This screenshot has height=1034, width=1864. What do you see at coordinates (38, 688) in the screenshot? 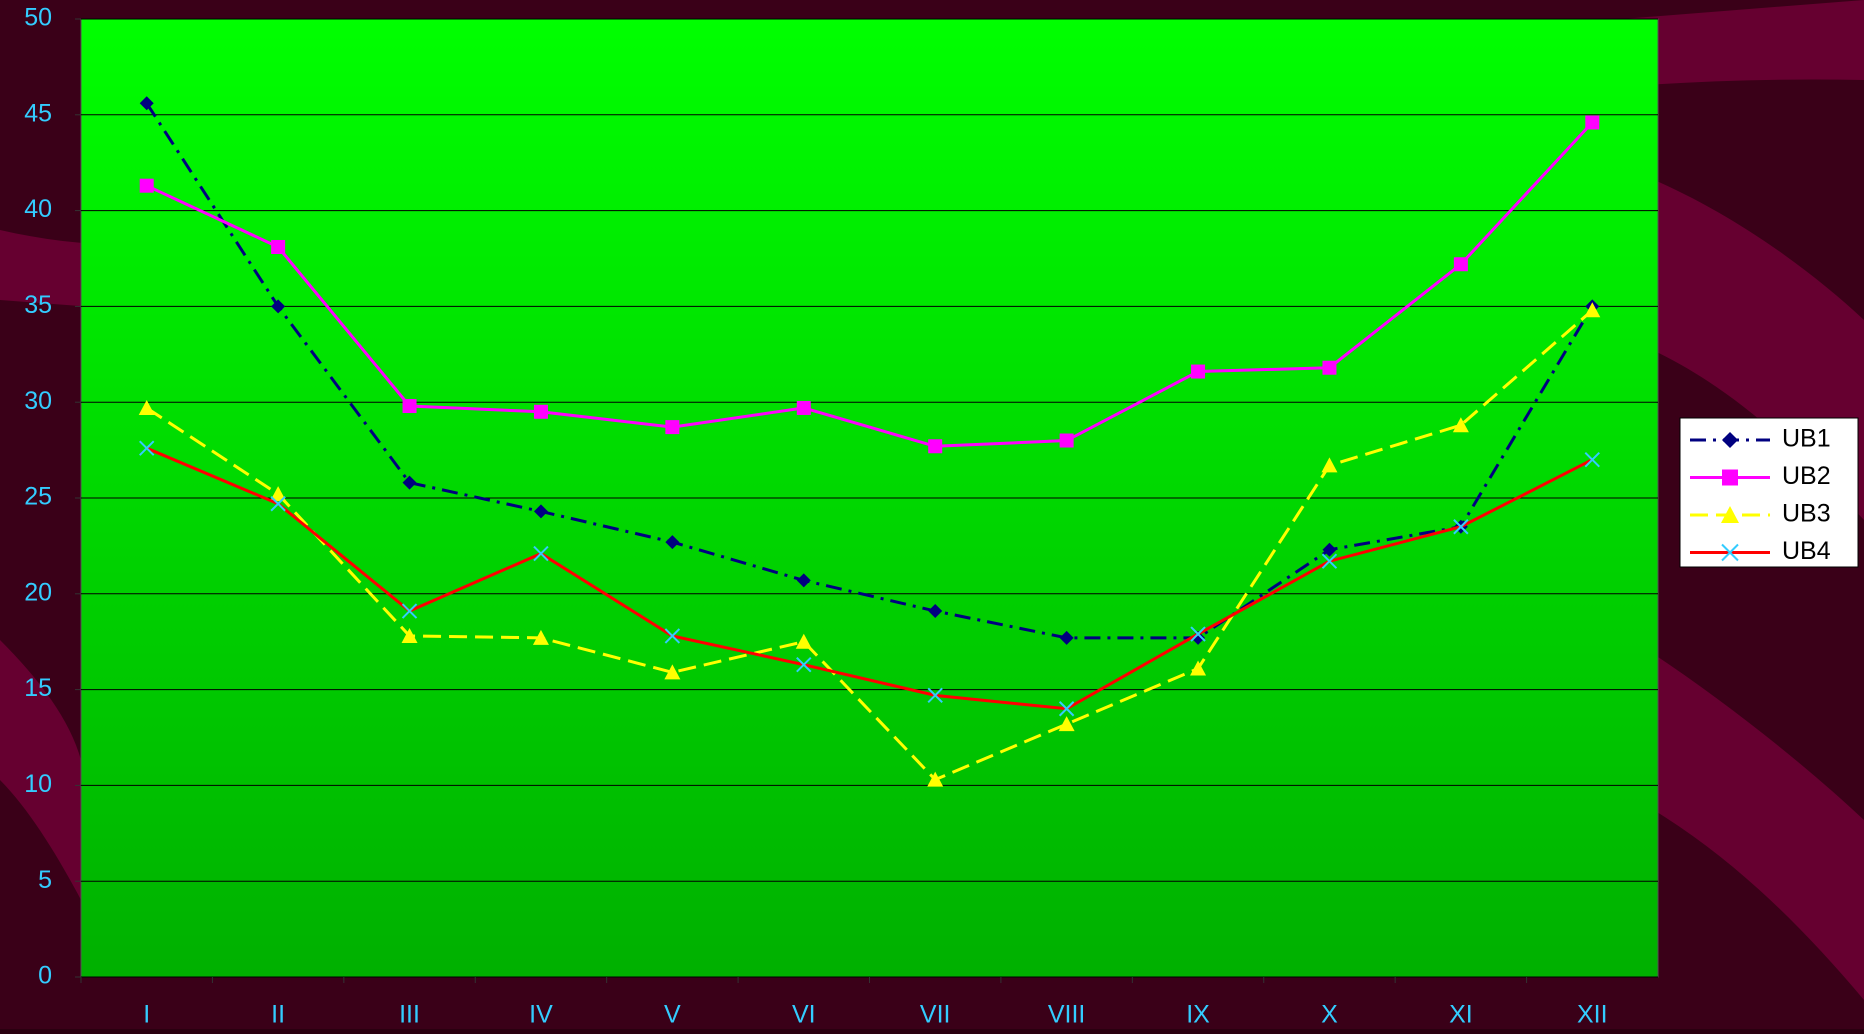
I see `y-tick-label: 15` at bounding box center [38, 688].